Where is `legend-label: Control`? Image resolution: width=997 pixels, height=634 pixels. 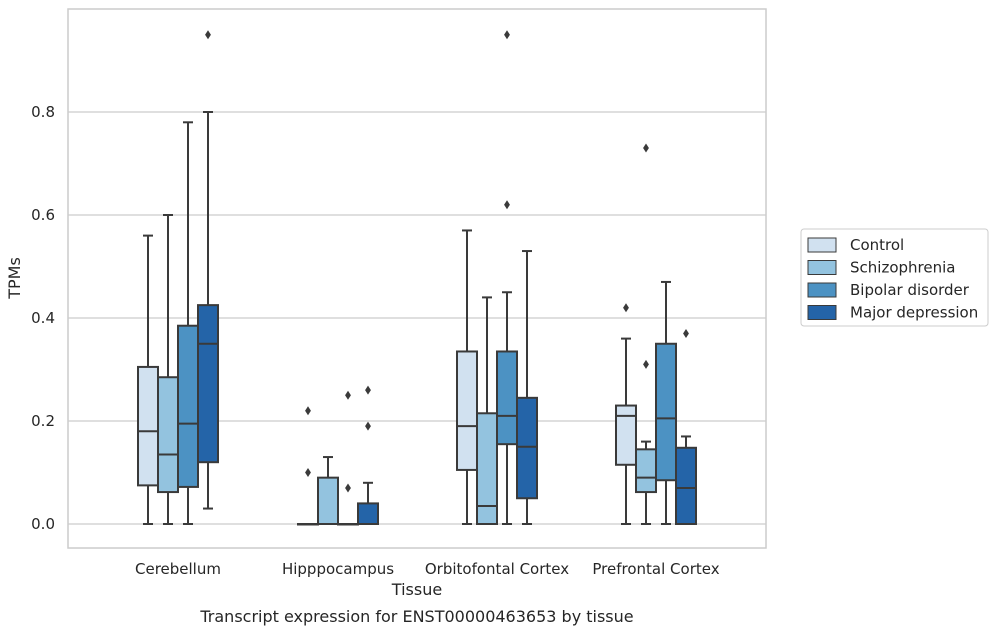 legend-label: Control is located at coordinates (877, 245).